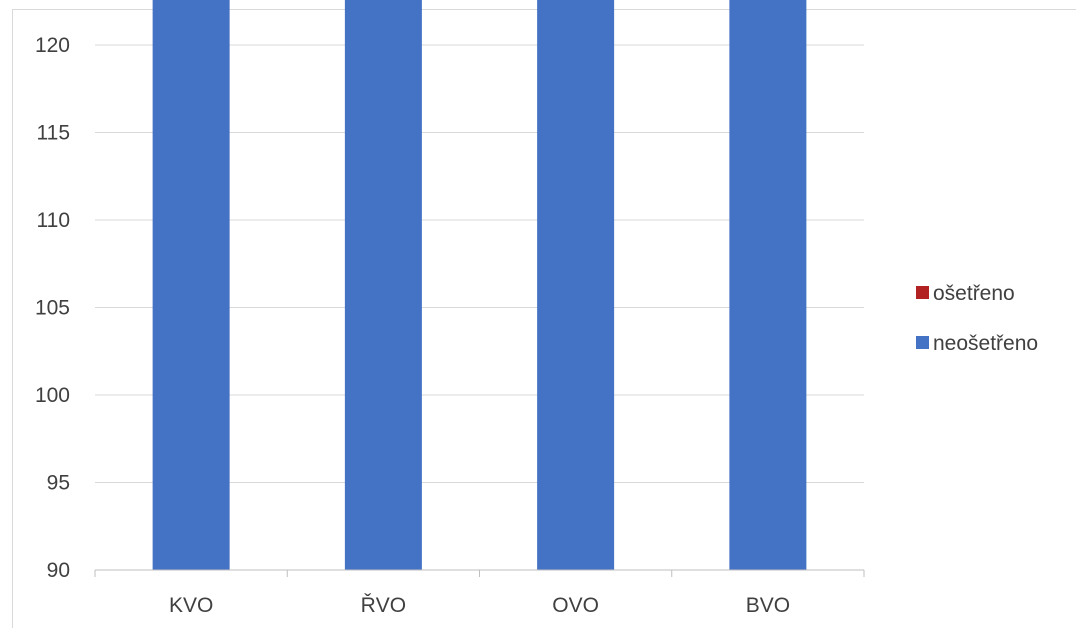 This screenshot has width=1076, height=628. I want to click on legend-swatch-neosetreno, so click(922, 342).